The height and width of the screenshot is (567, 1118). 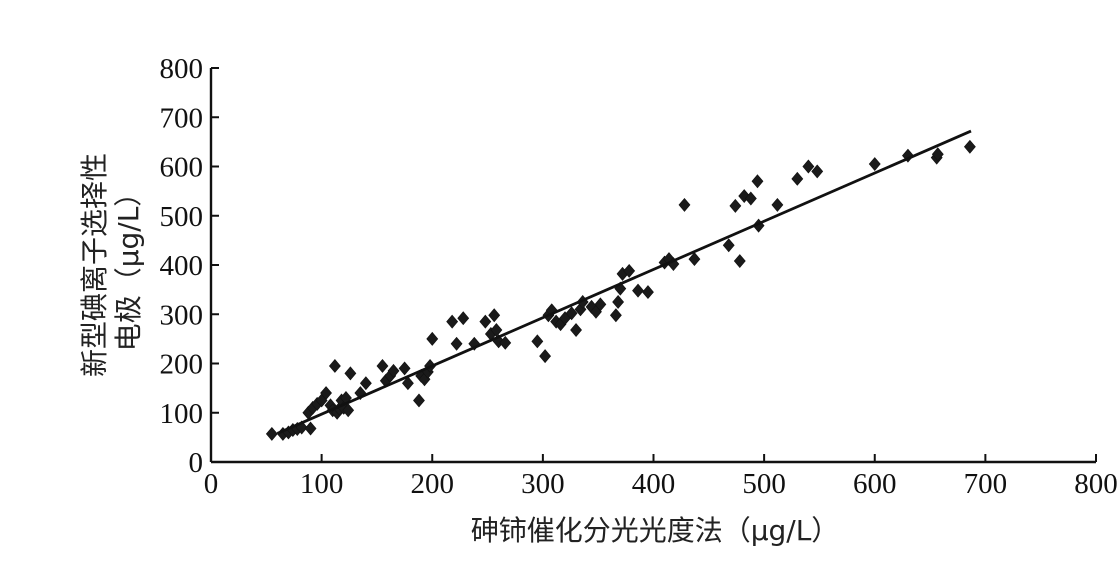 I want to click on y-tick-label: 200, so click(x=182, y=365).